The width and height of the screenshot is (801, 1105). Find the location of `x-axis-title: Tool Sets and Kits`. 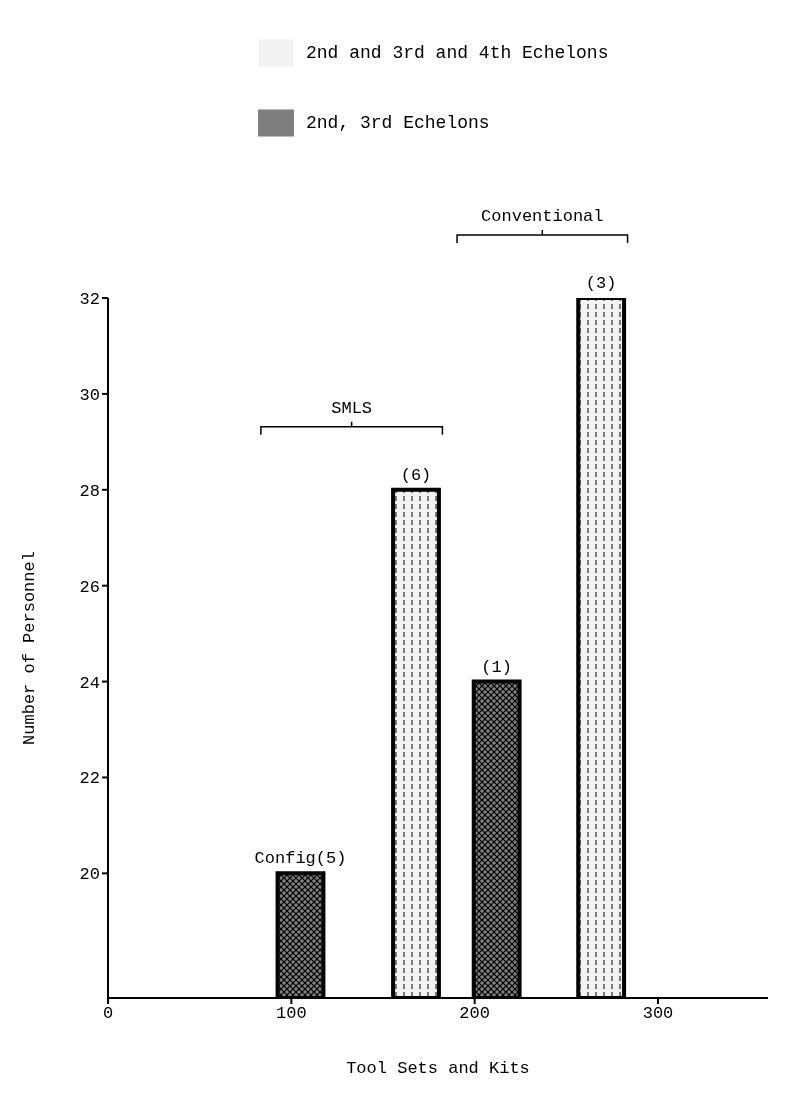

x-axis-title: Tool Sets and Kits is located at coordinates (438, 1068).